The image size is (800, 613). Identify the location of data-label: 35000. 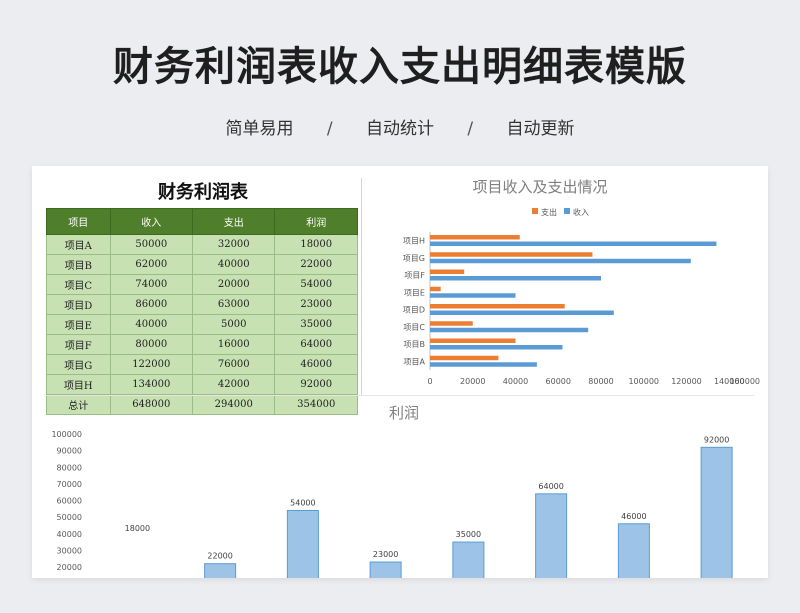
(468, 534).